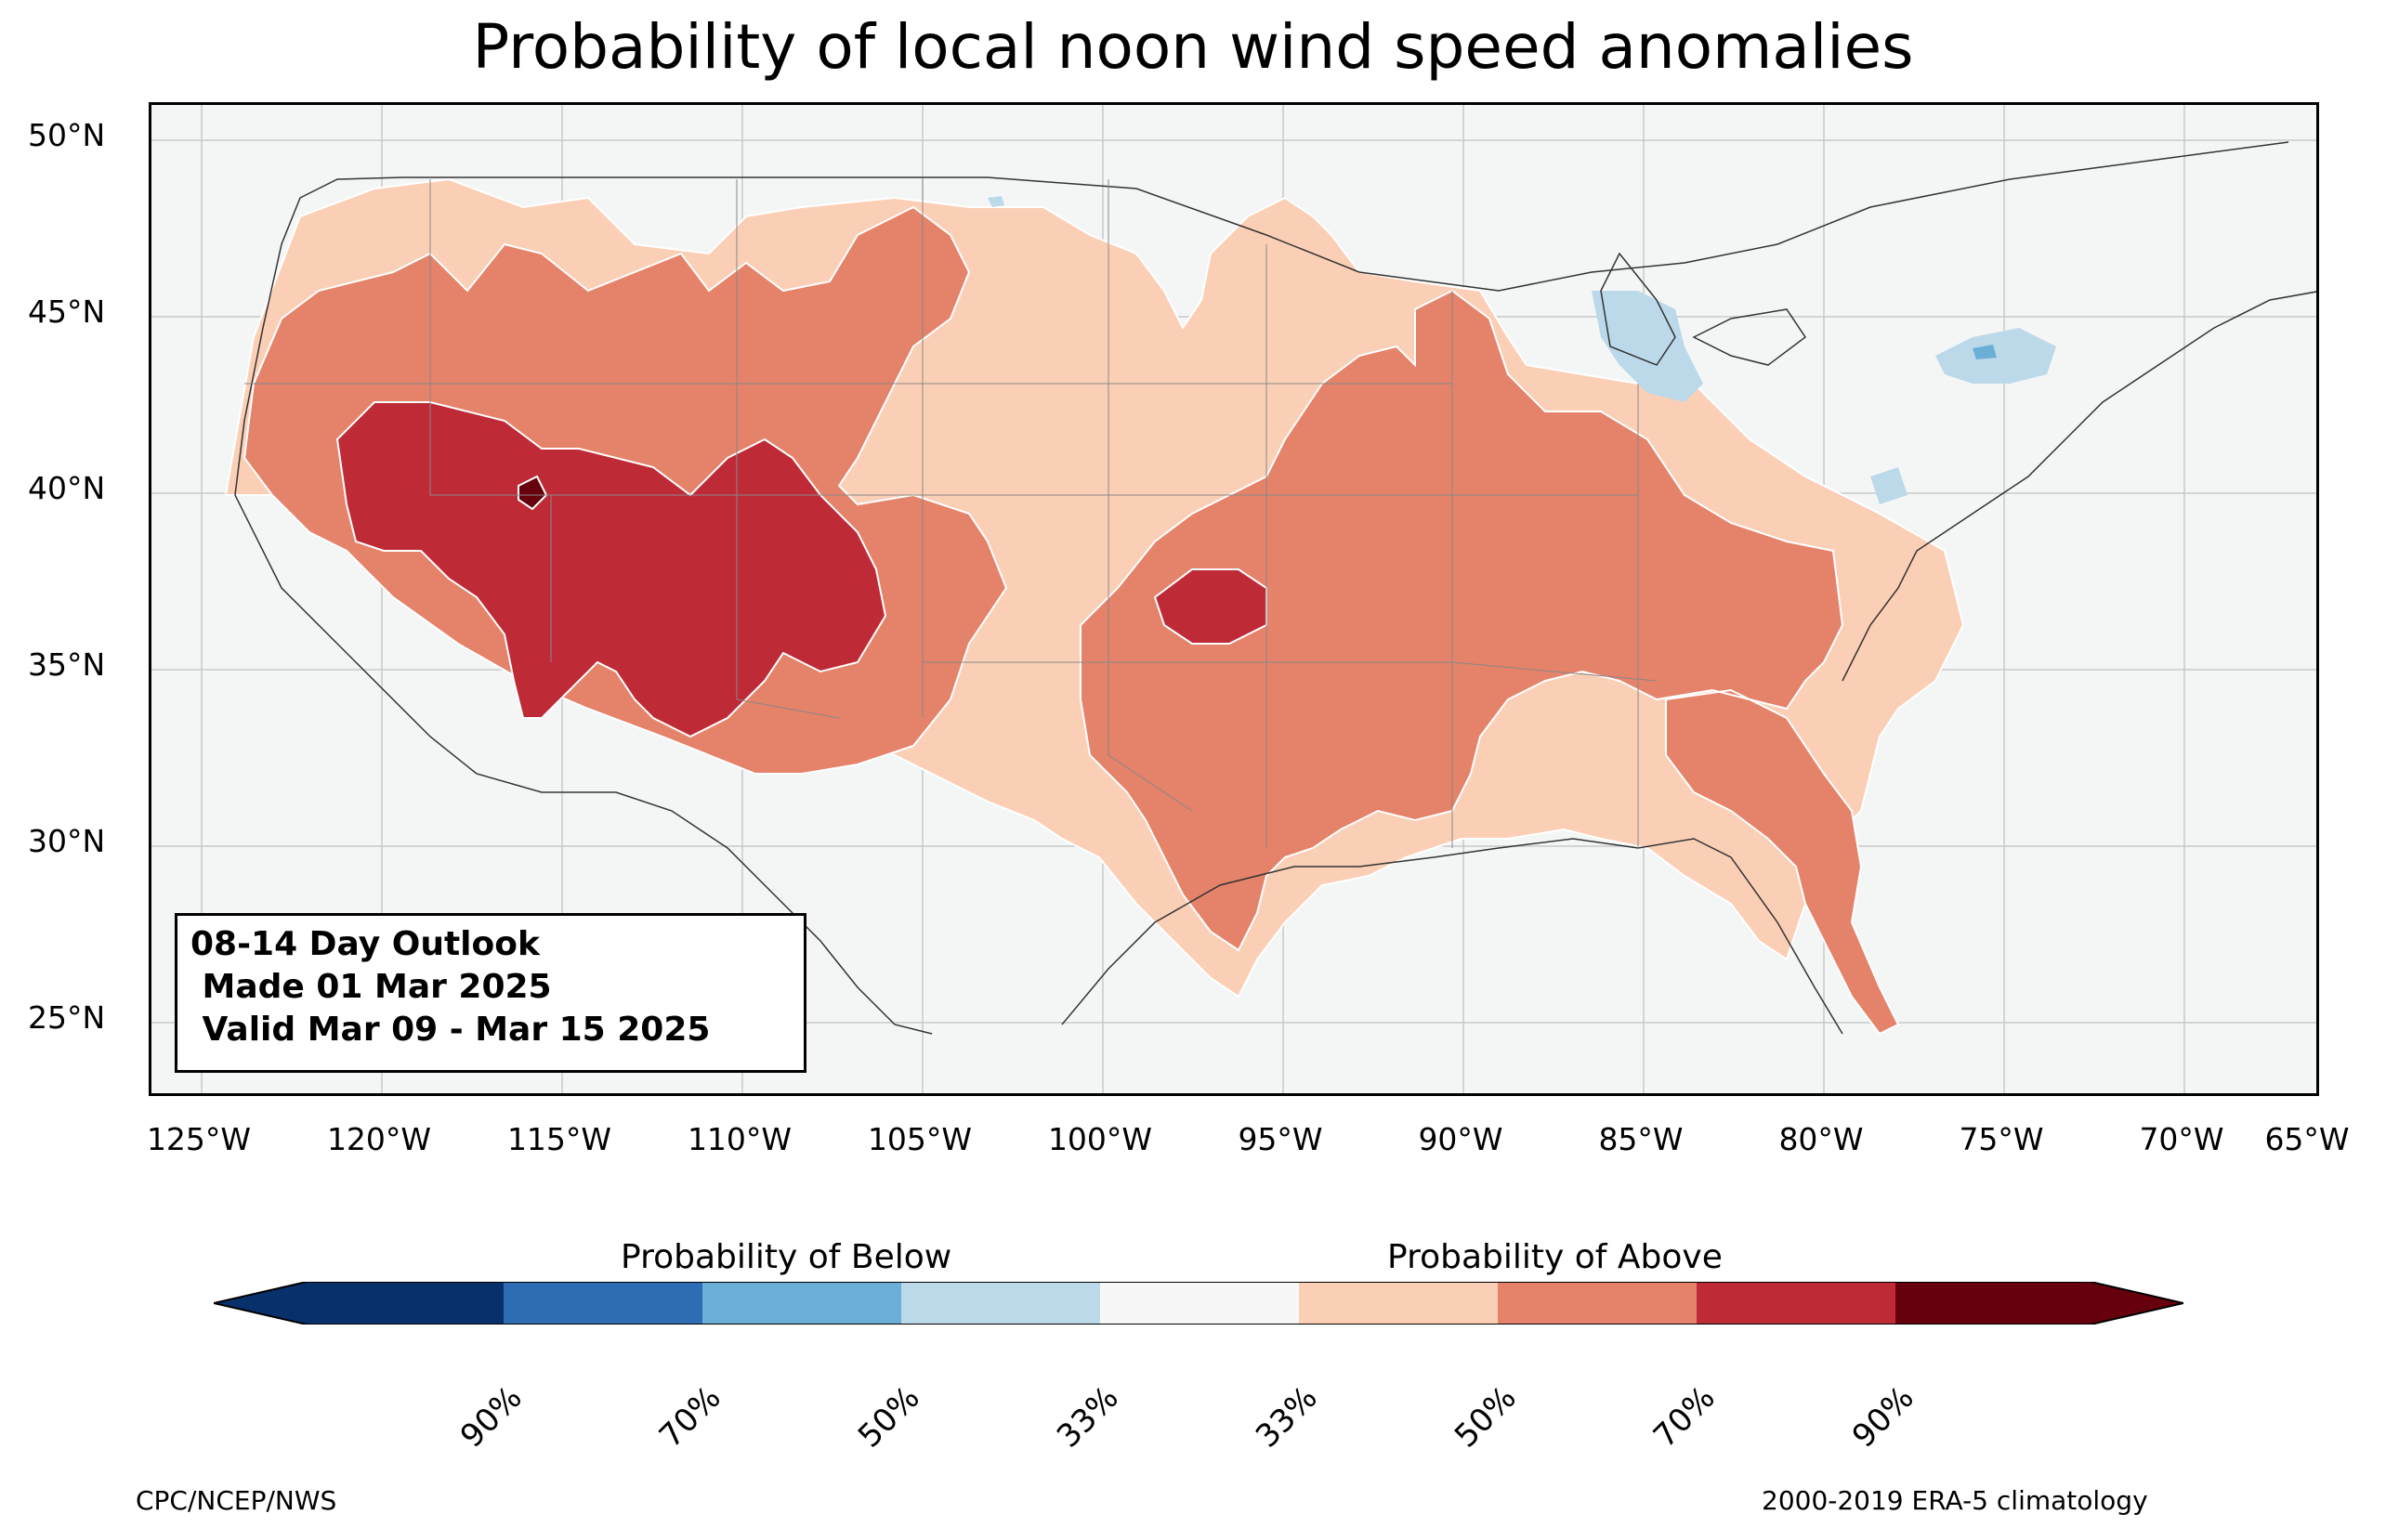  I want to click on lon-label-95w: 95°W, so click(1280, 1139).